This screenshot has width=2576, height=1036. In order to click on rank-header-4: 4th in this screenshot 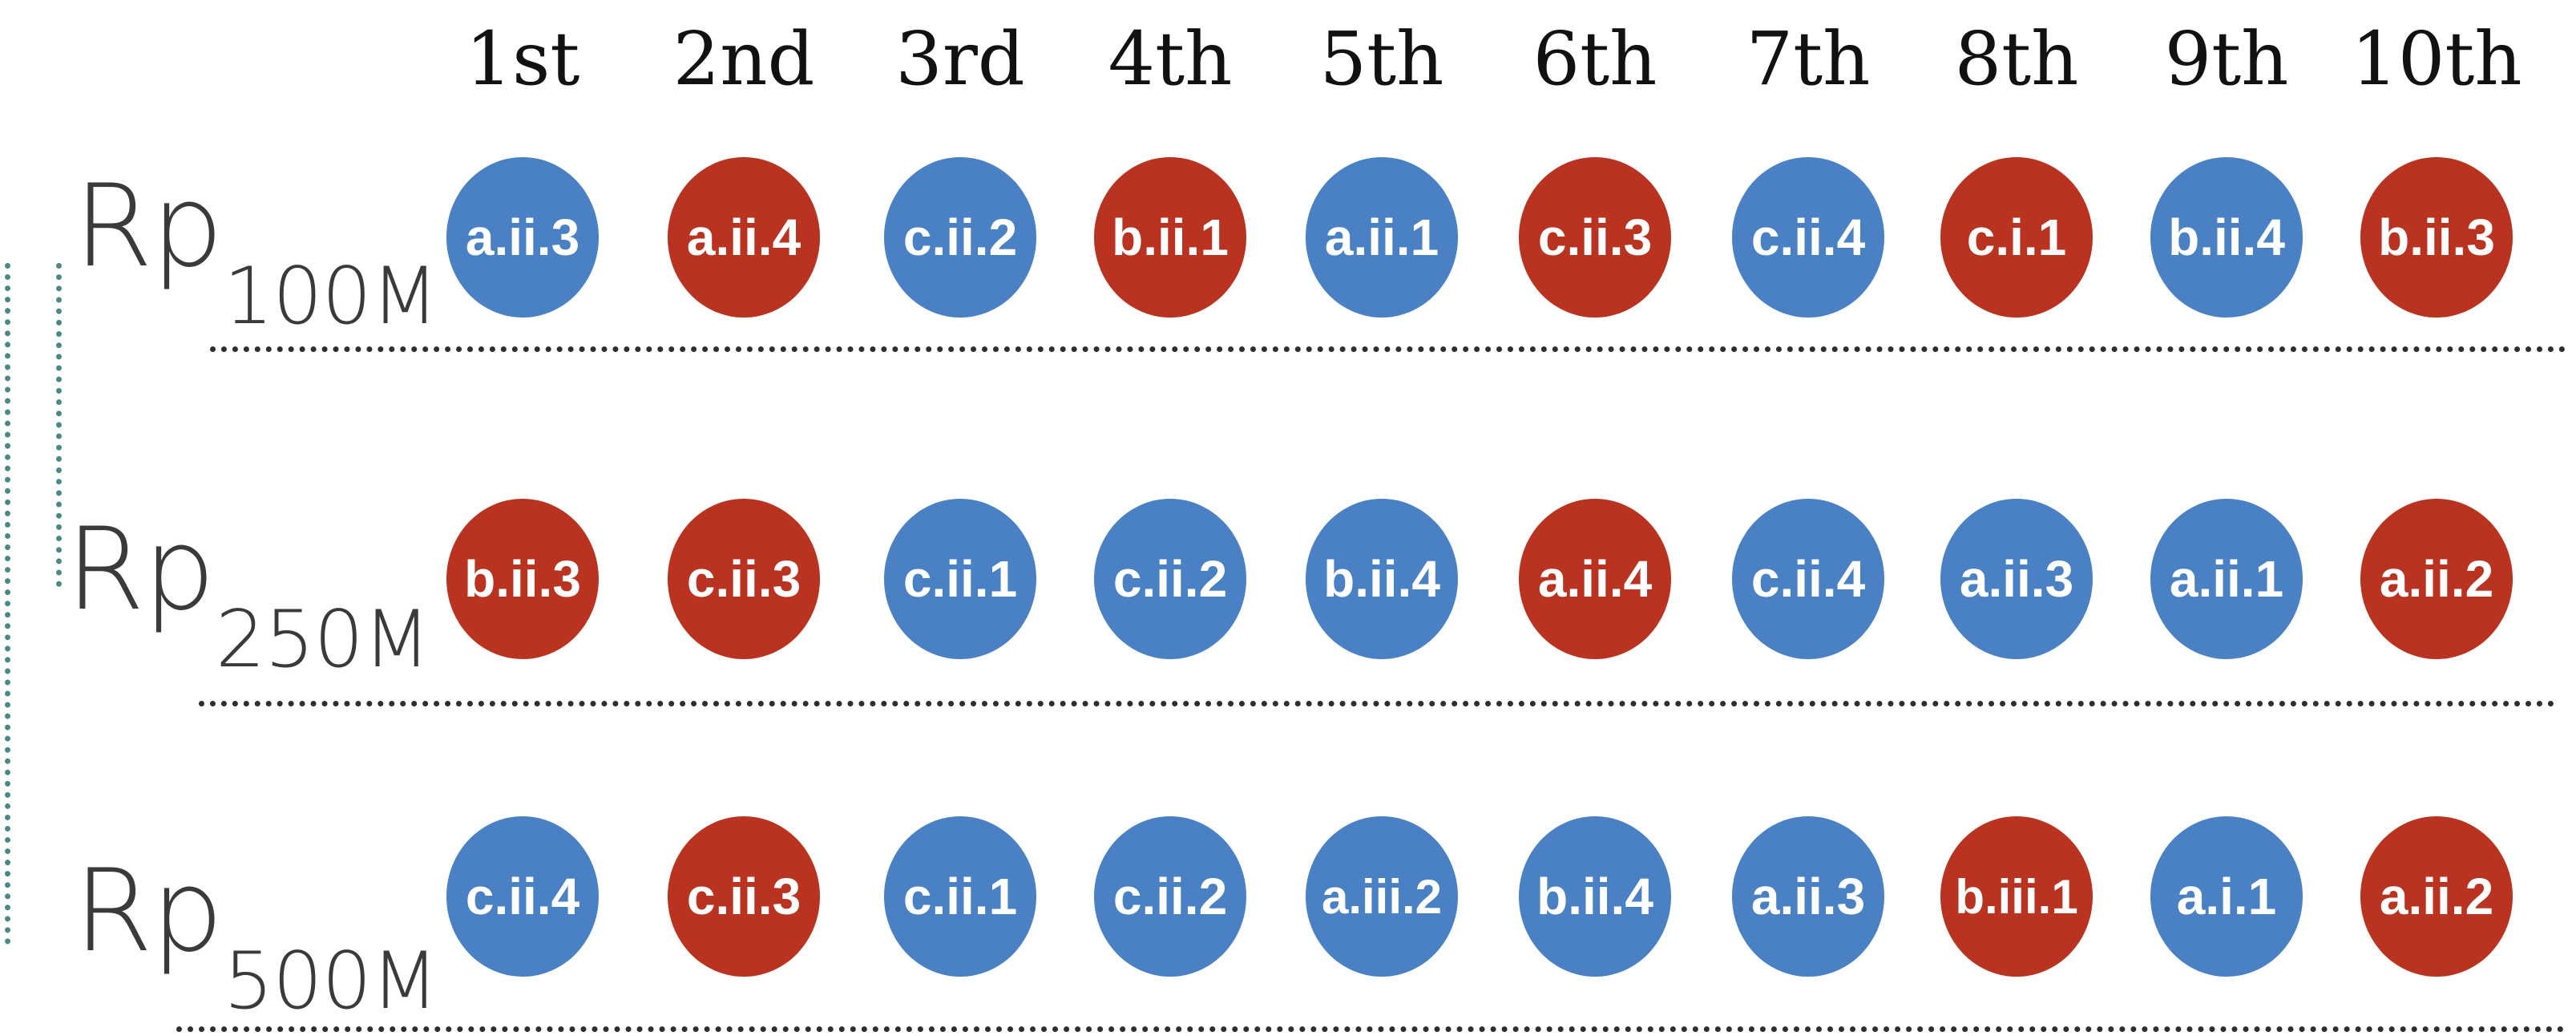, I will do `click(1170, 59)`.